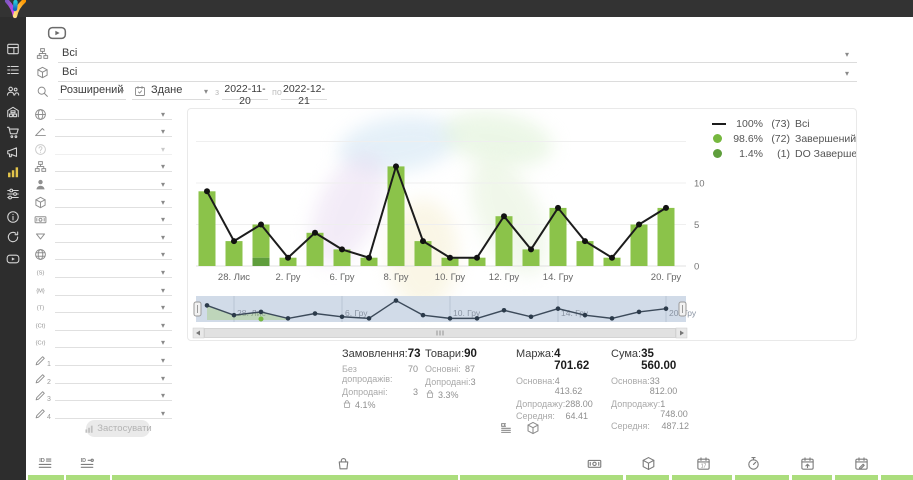  I want to click on filter-select-pencil1: 1 ▾, so click(103, 359).